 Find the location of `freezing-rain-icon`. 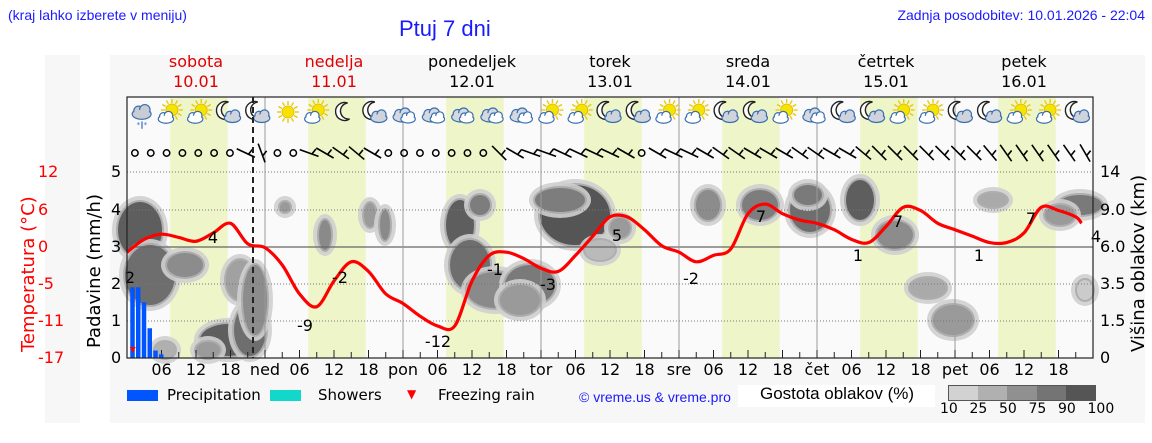

freezing-rain-icon is located at coordinates (132, 350).